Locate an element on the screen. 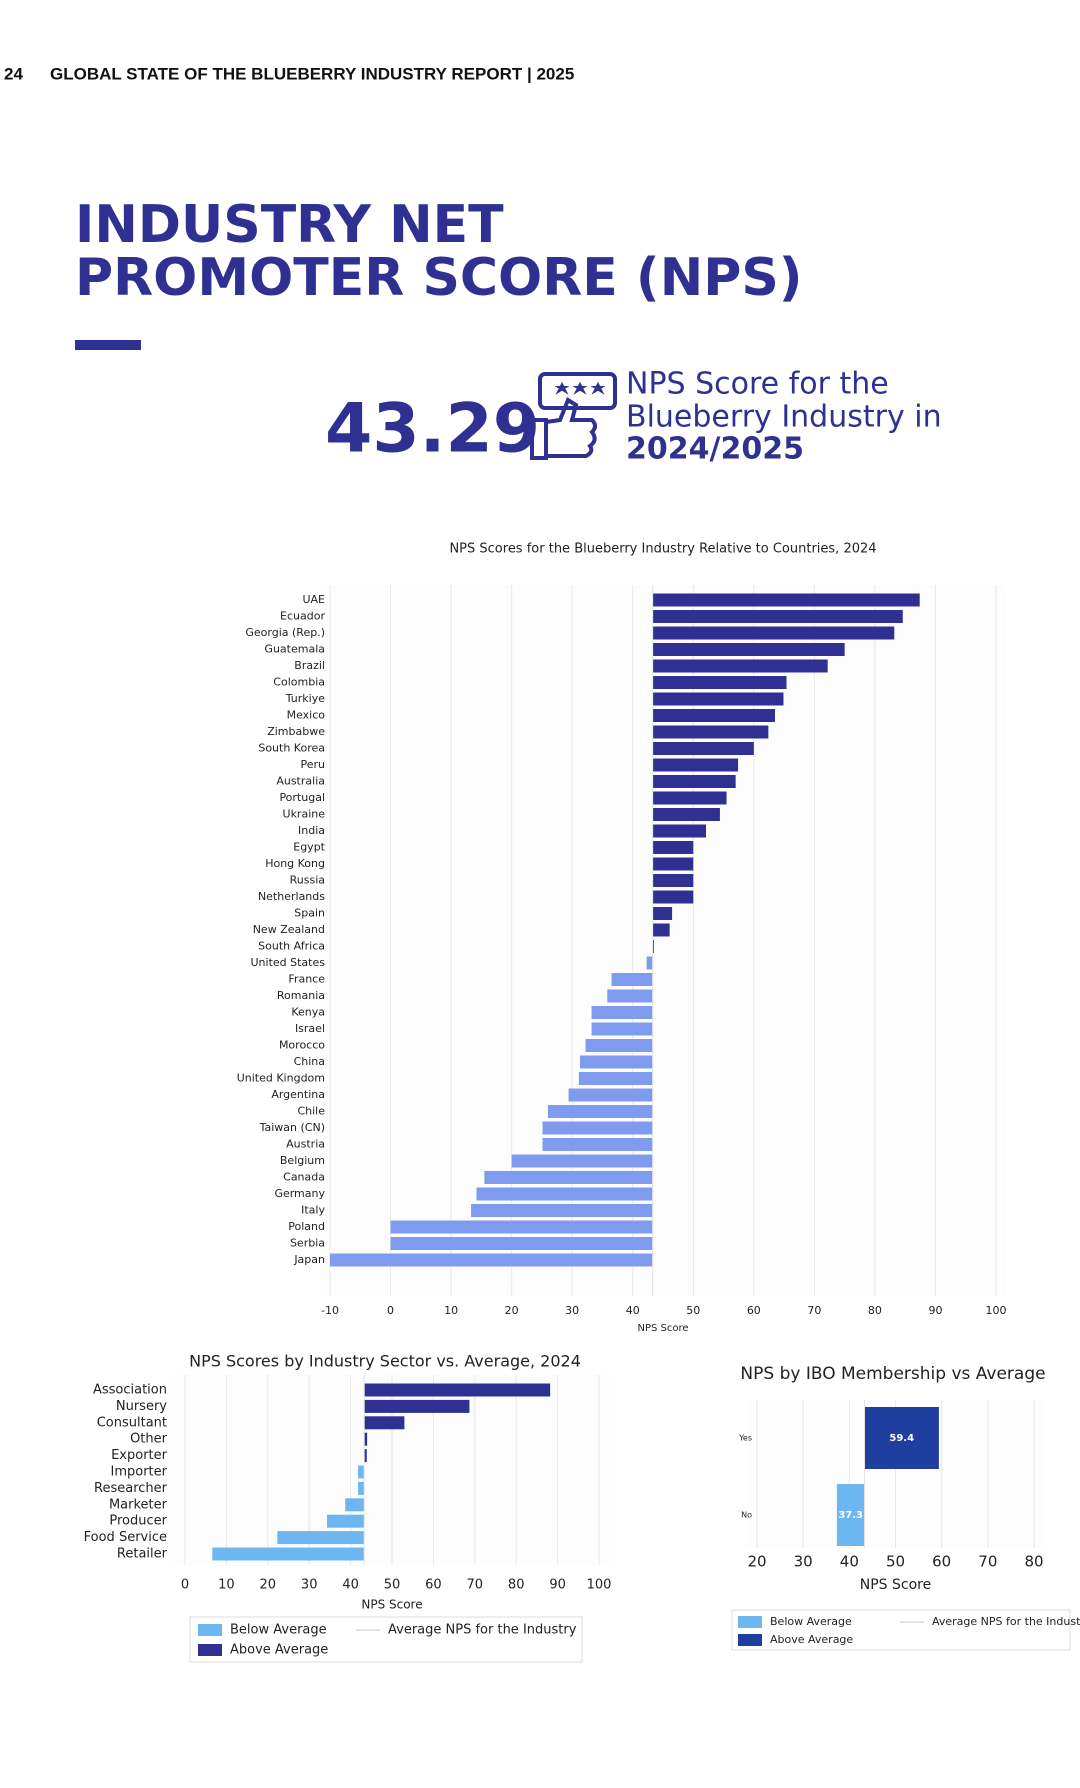  category-label: Food Service is located at coordinates (125, 1537).